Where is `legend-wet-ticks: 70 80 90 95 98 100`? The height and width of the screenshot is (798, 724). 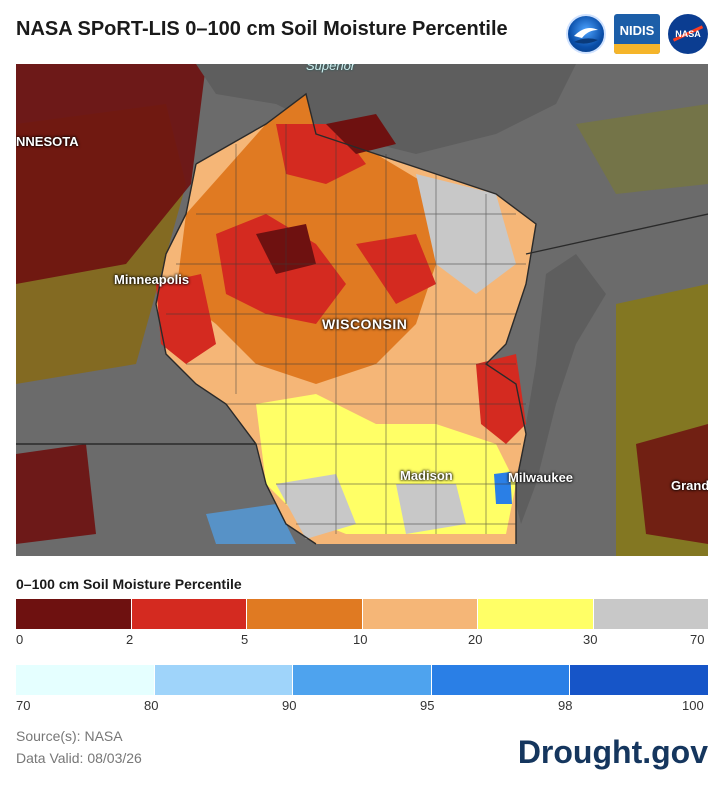
legend-wet-ticks: 70 80 90 95 98 100 is located at coordinates (362, 706).